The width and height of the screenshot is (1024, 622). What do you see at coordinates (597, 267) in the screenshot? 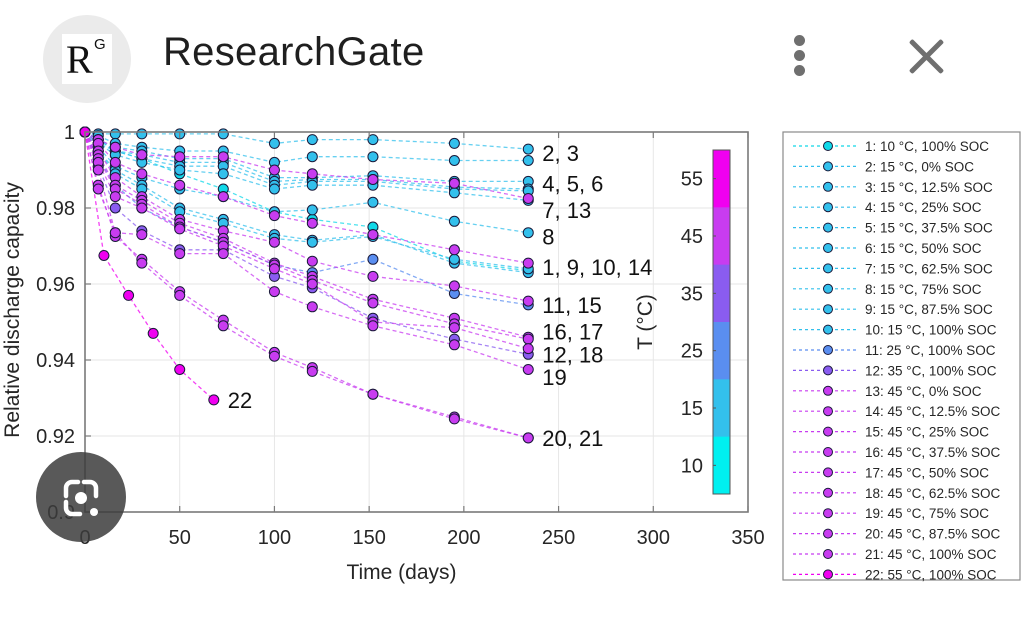
I see `series-annotation: 1, 9, 10, 14` at bounding box center [597, 267].